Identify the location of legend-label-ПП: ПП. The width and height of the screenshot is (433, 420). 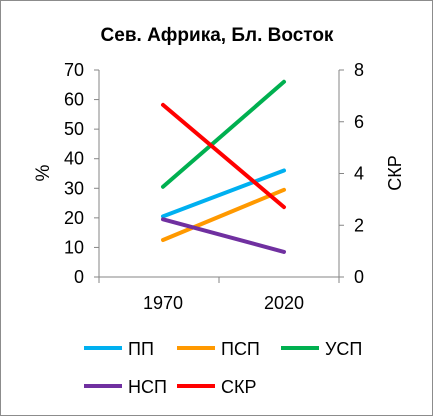
(141, 349).